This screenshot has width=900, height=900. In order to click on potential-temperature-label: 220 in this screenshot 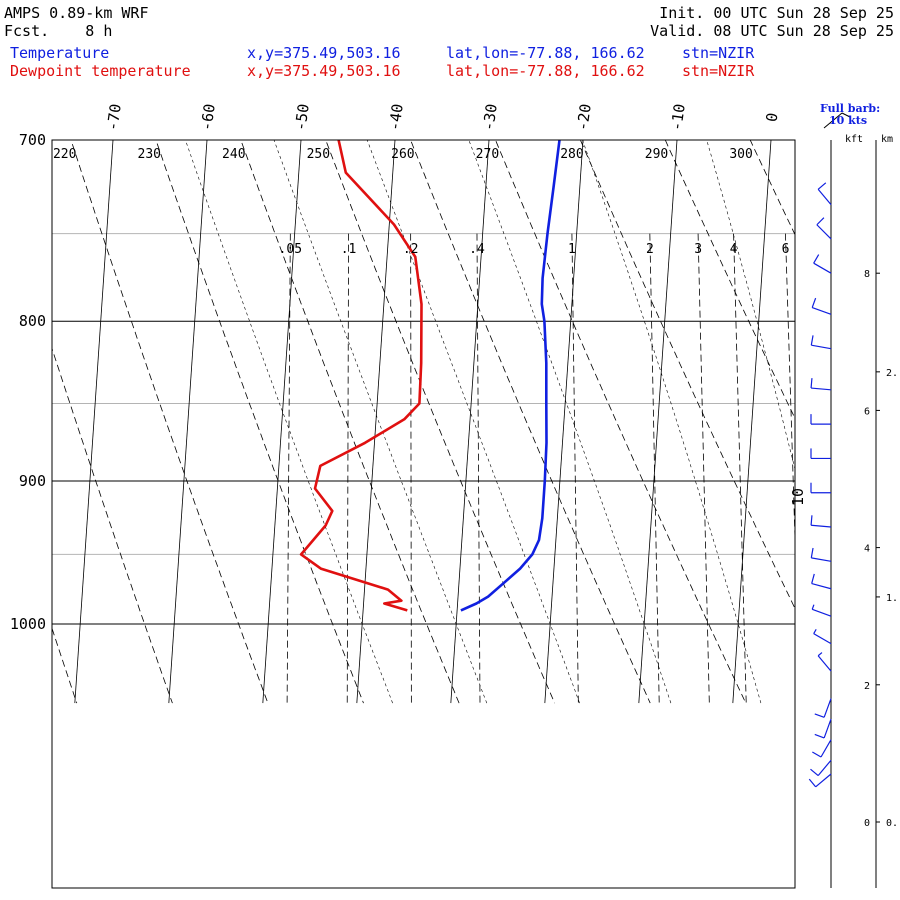, I will do `click(64, 154)`.